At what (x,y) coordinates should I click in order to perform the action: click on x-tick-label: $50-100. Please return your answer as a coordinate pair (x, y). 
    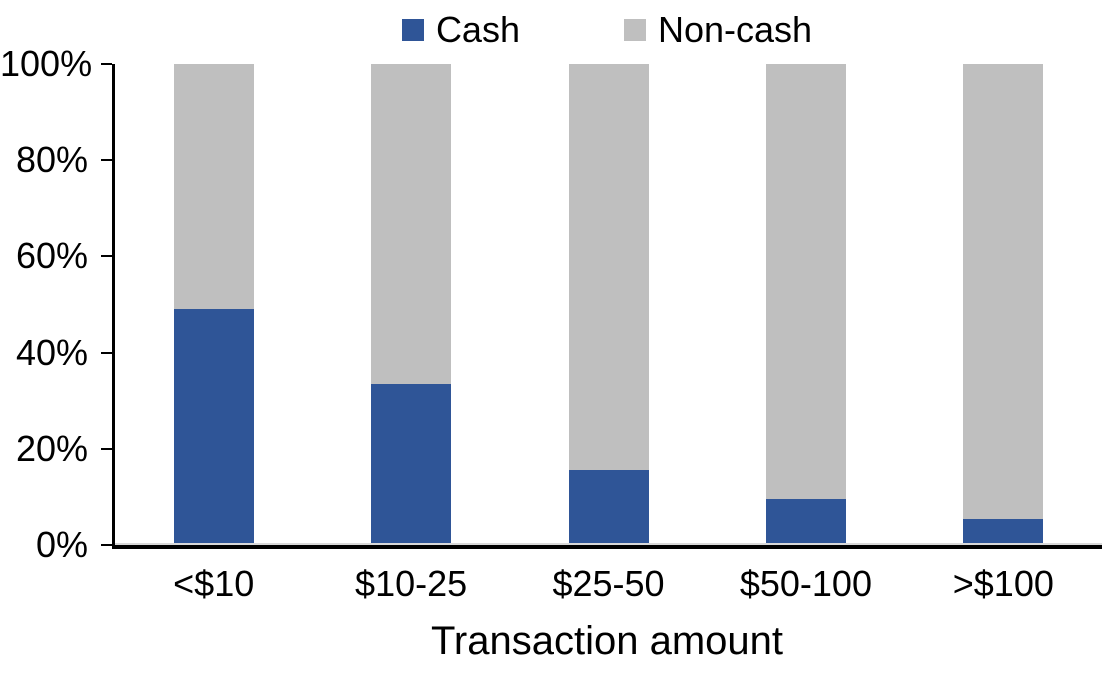
    Looking at the image, I should click on (805, 583).